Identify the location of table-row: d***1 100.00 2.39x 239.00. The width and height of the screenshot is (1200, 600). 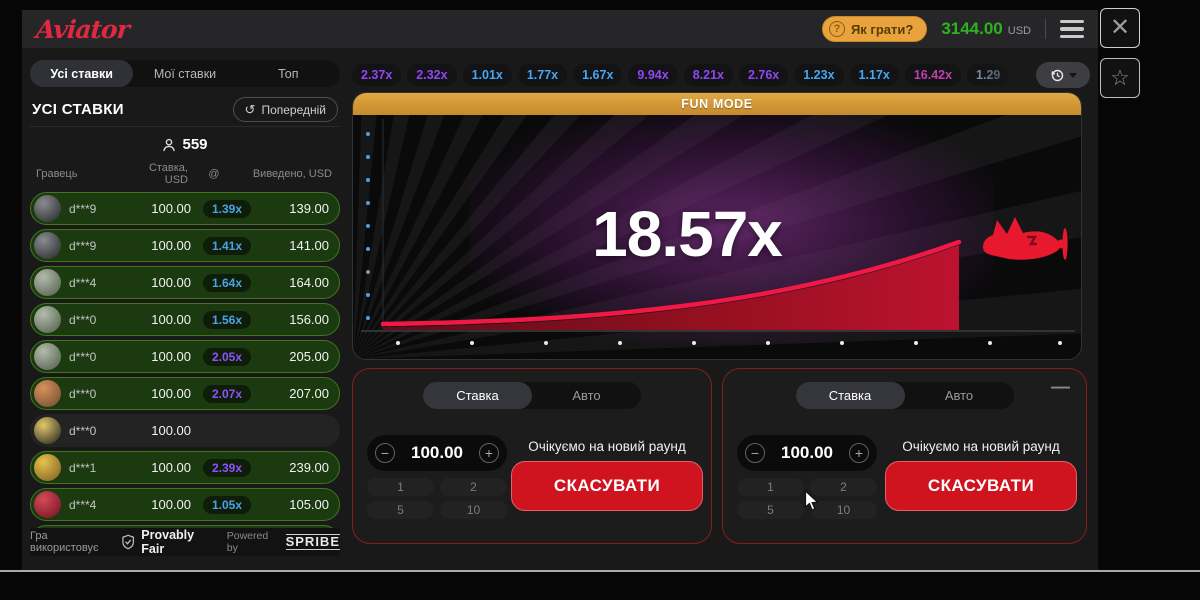
(185, 467).